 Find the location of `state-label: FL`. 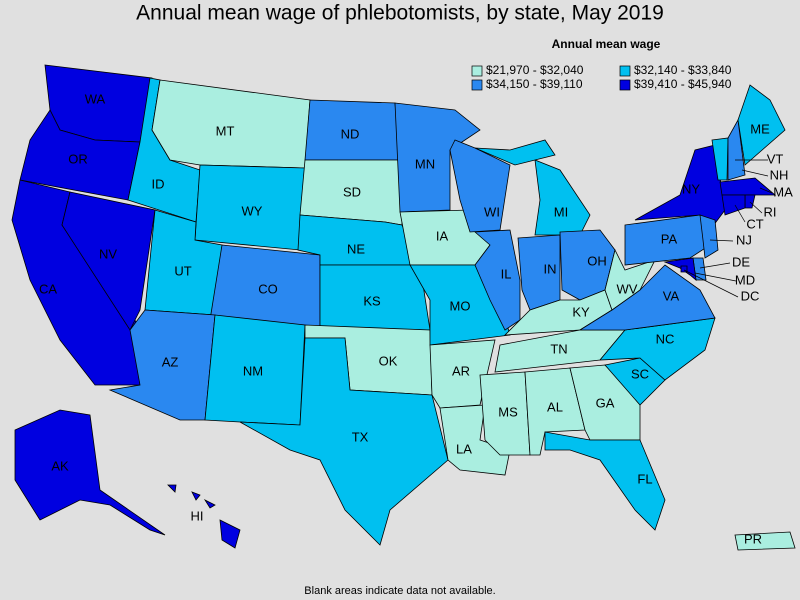

state-label: FL is located at coordinates (644, 478).